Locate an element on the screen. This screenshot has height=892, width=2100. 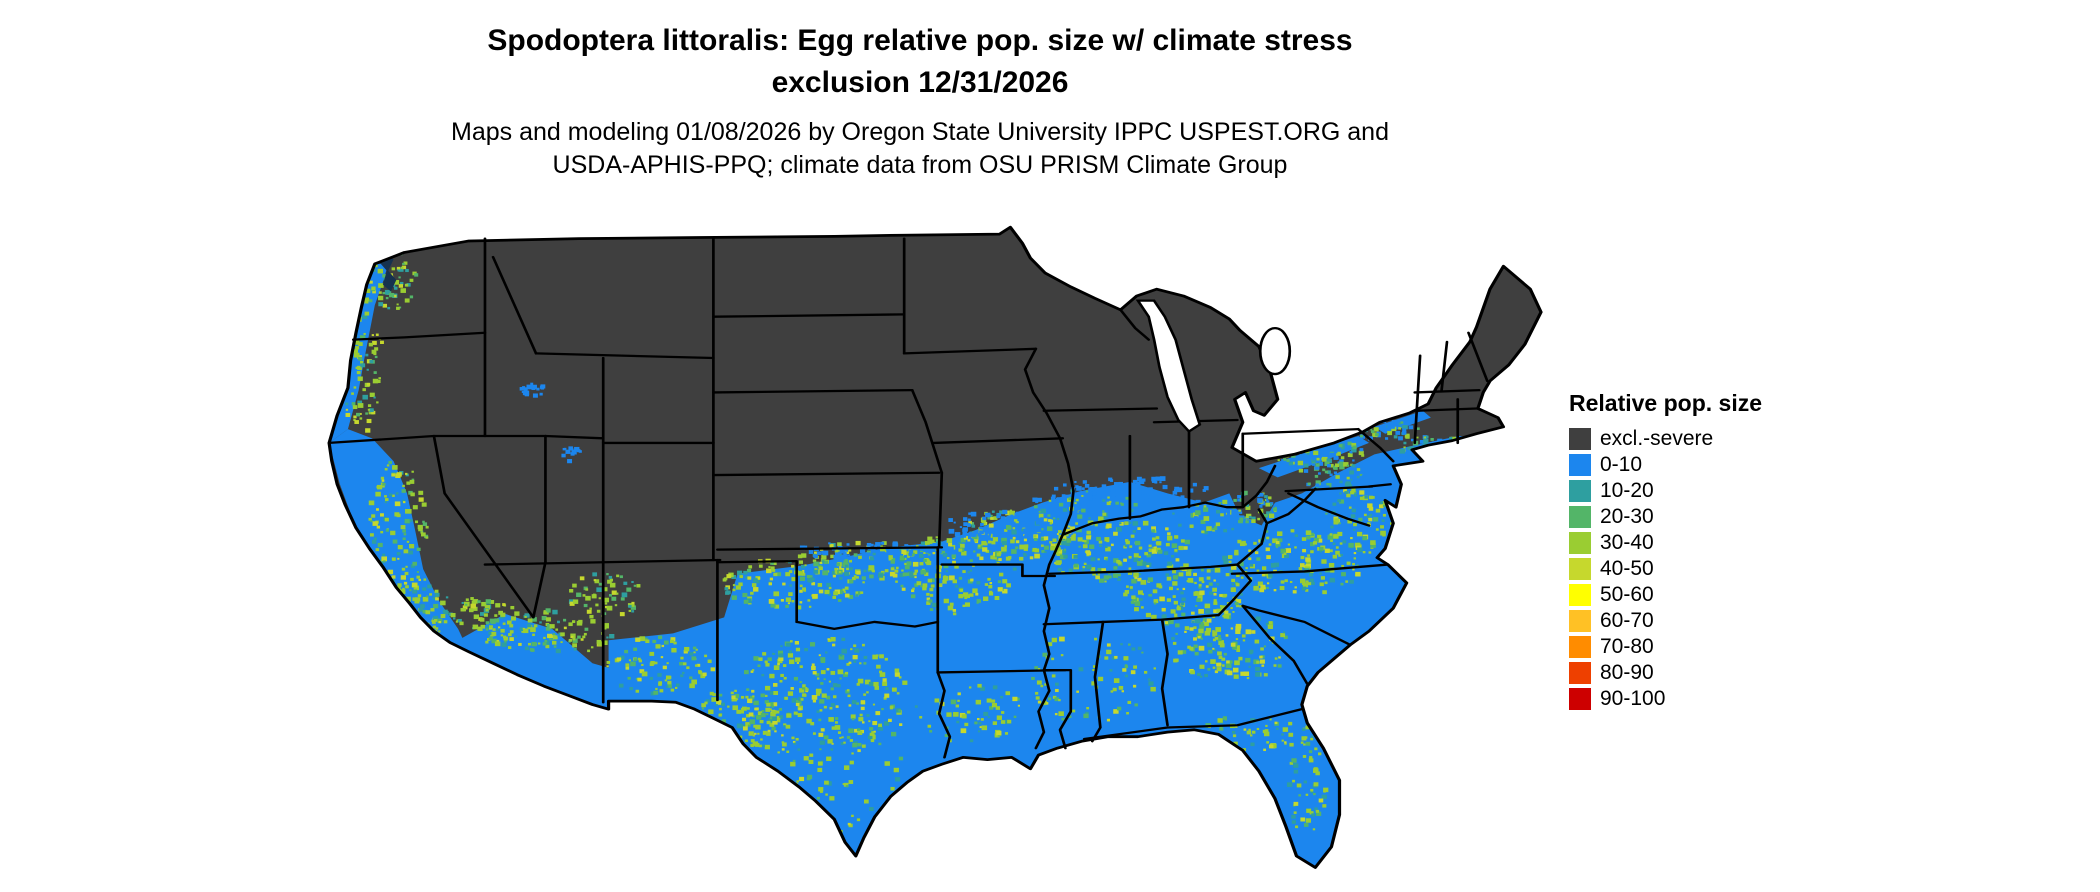
legend-item: excl.-severe is located at coordinates (1665, 439).